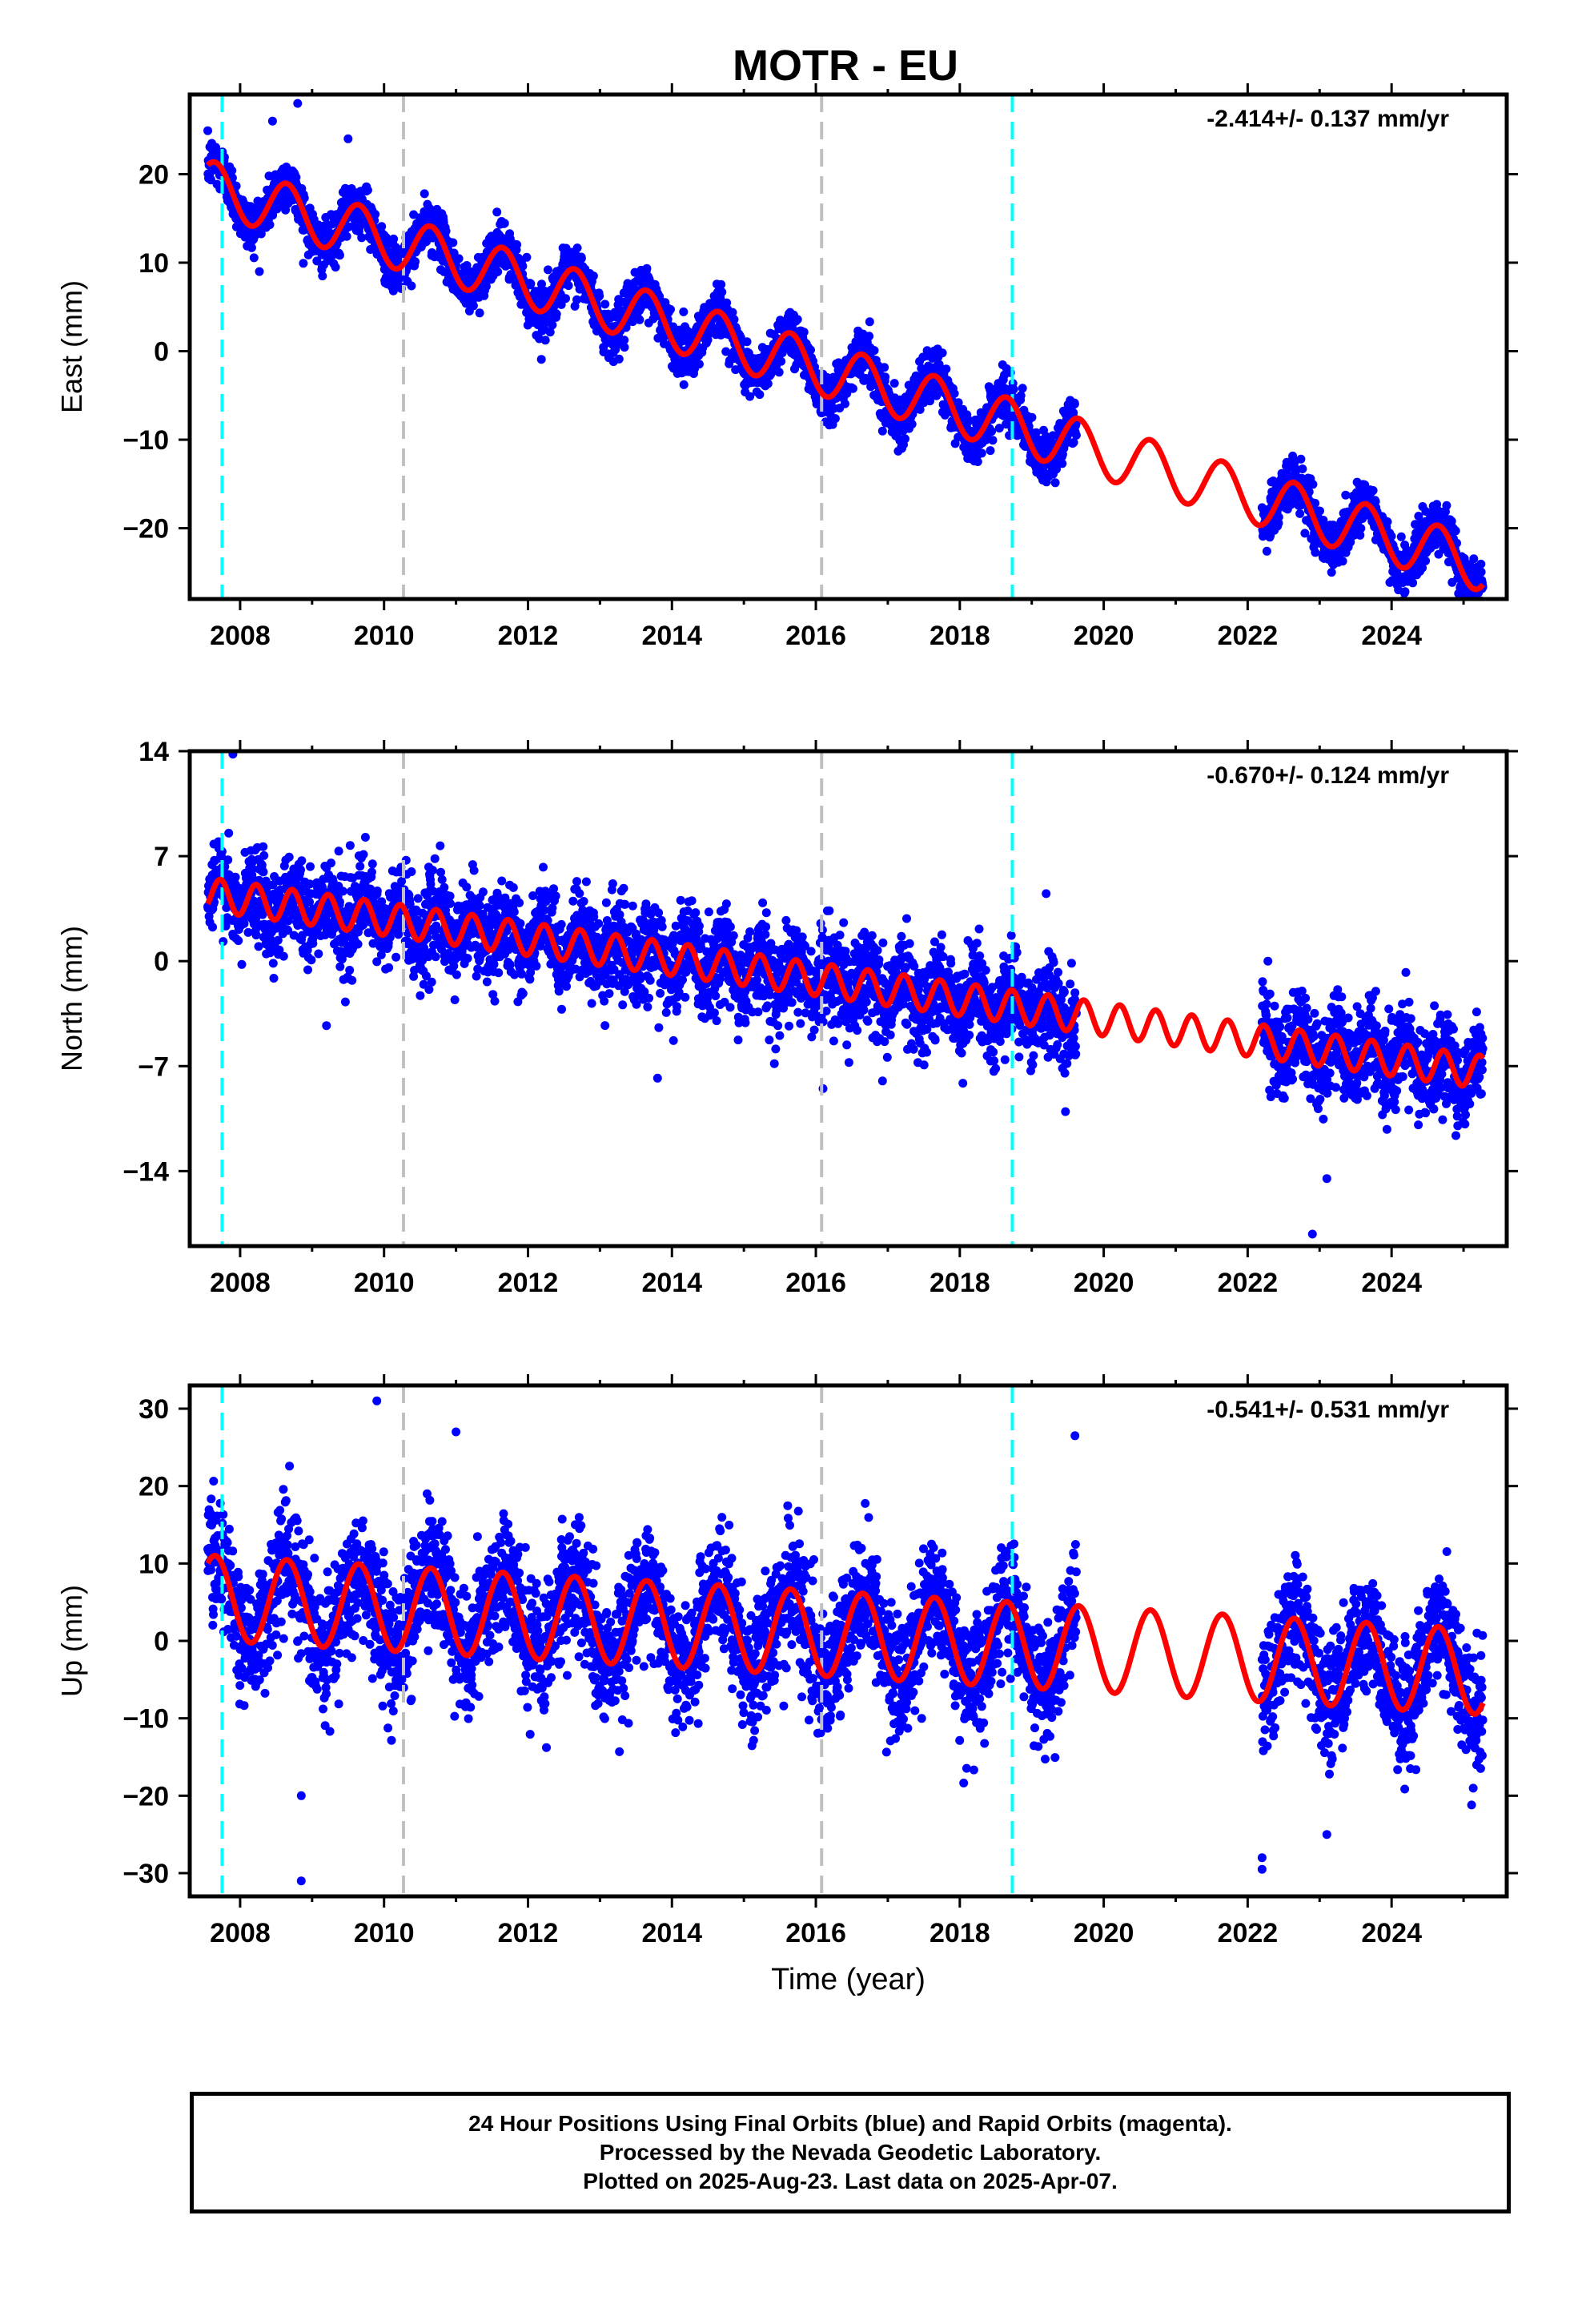  I want to click on x-tick-label: 2020, so click(1104, 636).